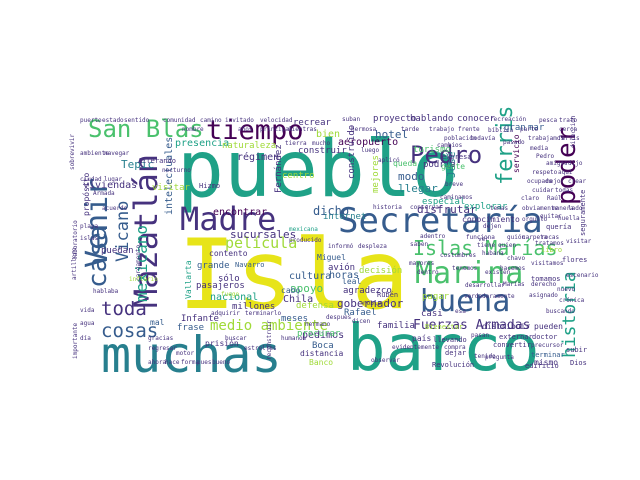 Image resolution: width=640 pixels, height=480 pixels. What do you see at coordinates (565, 172) in the screenshot?
I see `cloud-word: aquí` at bounding box center [565, 172].